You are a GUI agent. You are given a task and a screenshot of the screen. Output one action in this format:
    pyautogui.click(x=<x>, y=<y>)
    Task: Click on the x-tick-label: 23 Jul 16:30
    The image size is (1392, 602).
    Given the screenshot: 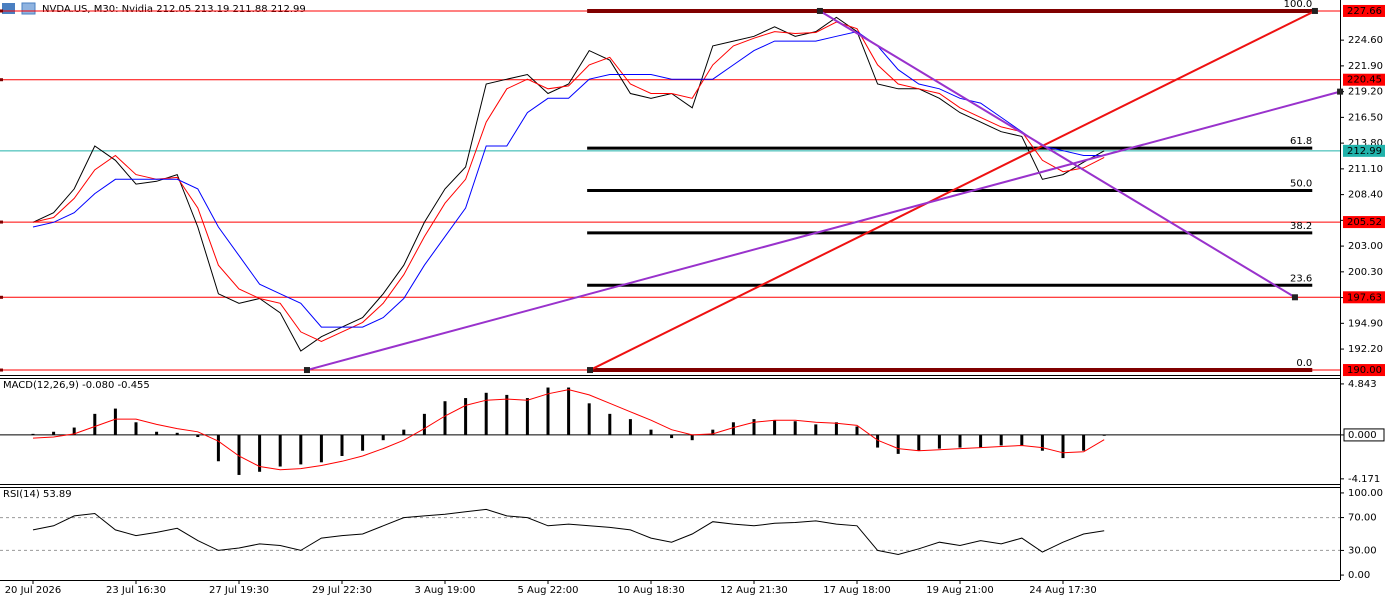 What is the action you would take?
    pyautogui.click(x=136, y=590)
    